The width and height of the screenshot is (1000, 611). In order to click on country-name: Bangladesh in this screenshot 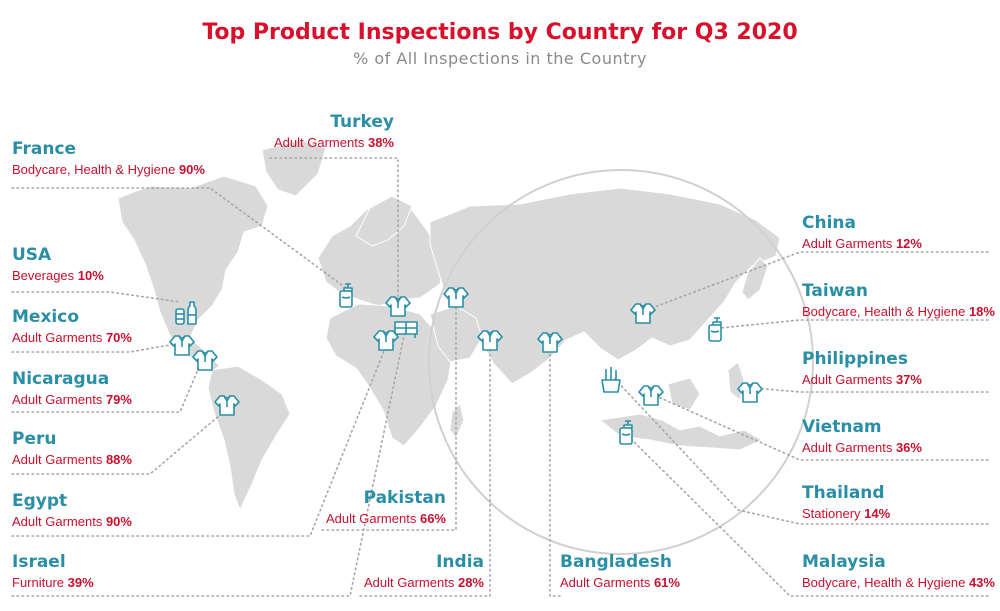, I will do `click(616, 562)`.